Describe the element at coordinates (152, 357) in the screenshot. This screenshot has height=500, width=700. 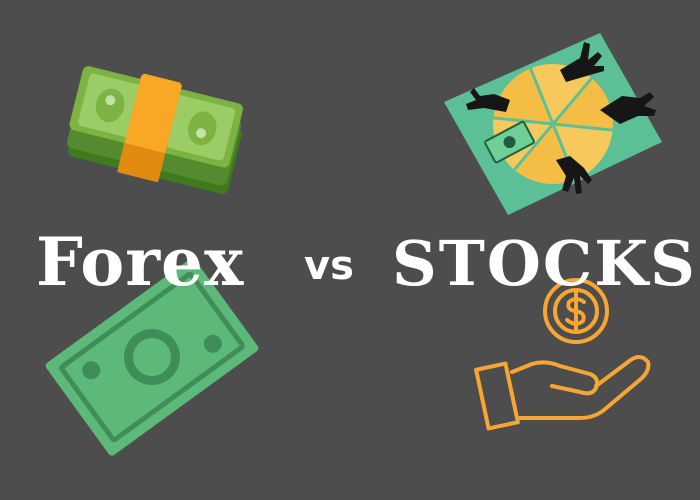
I see `banknote-icon` at that location.